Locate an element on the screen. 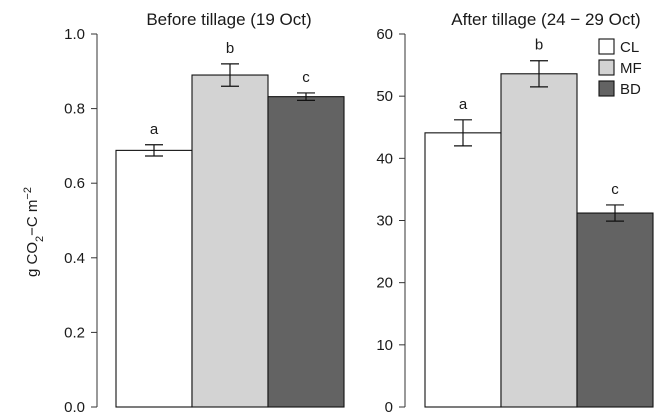  legend-label: CL is located at coordinates (629, 47).